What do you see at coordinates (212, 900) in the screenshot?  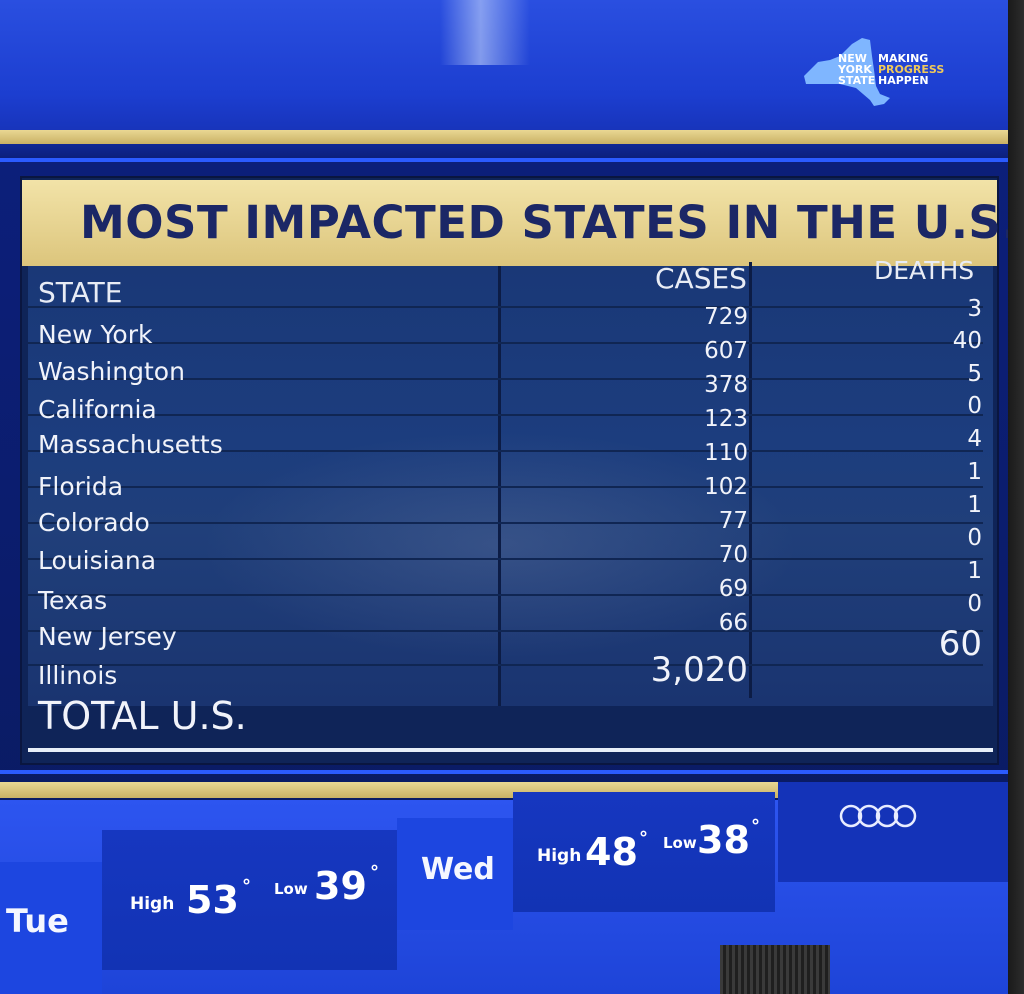 I see `tue-high-value: 53` at bounding box center [212, 900].